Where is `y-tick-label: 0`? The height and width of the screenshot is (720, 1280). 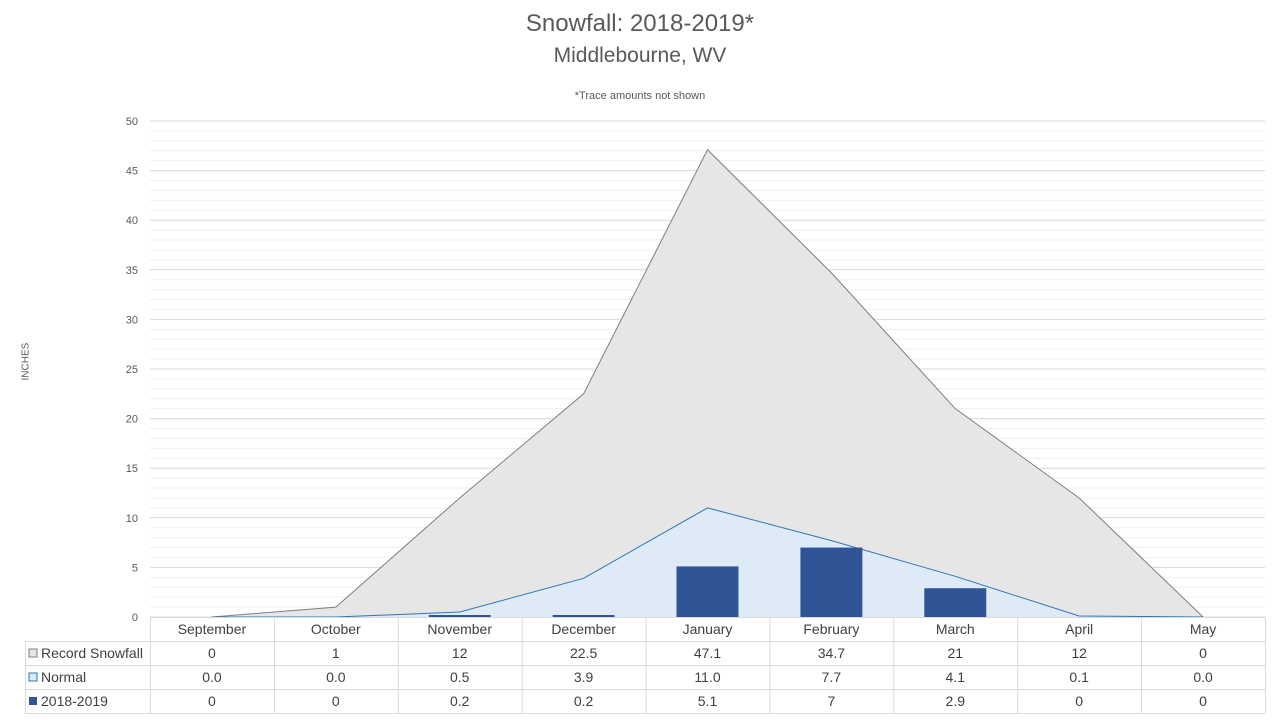
y-tick-label: 0 is located at coordinates (135, 618).